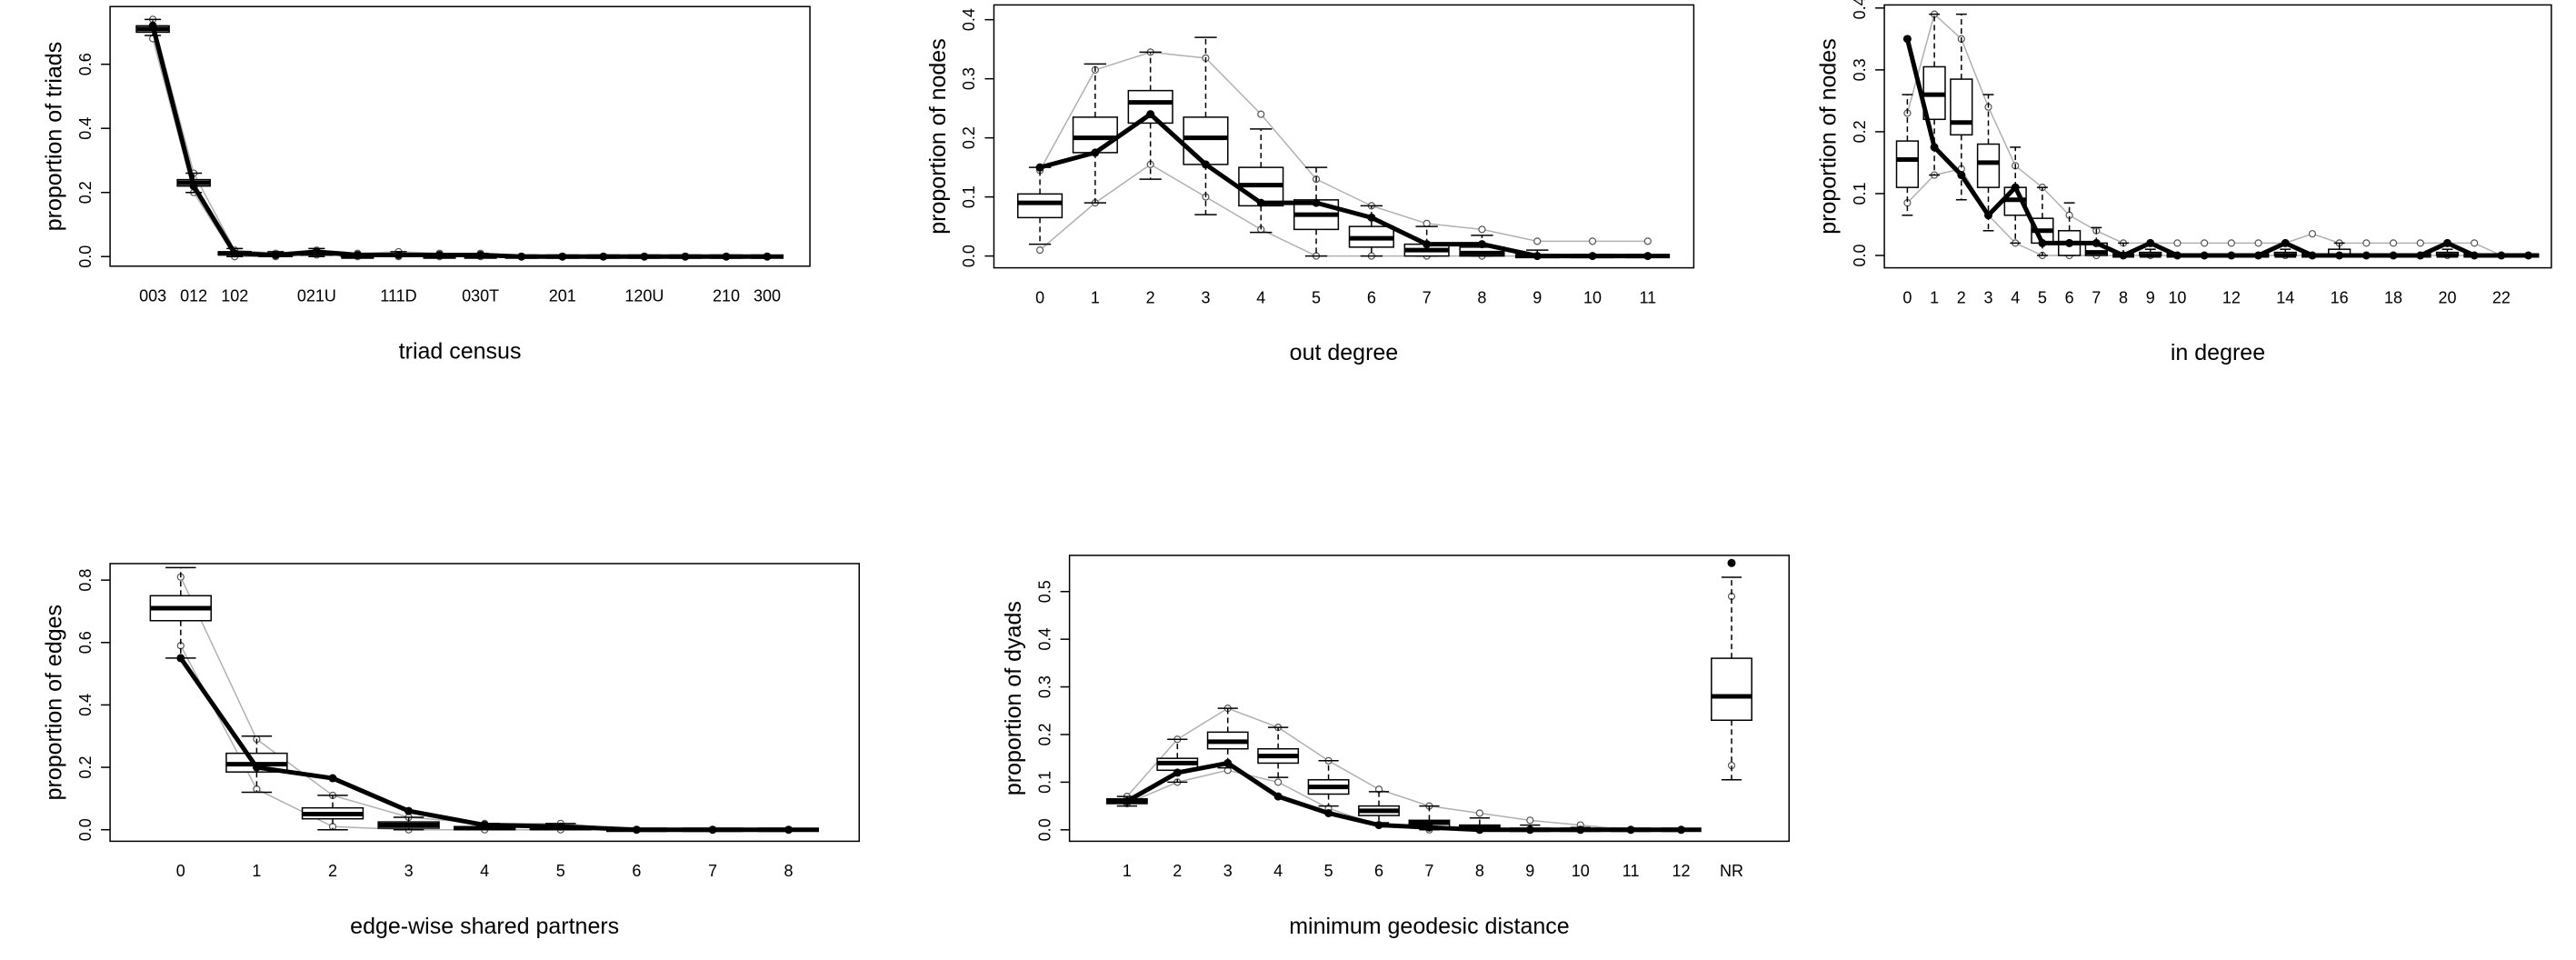  I want to click on x-tick-label: 111D, so click(398, 296).